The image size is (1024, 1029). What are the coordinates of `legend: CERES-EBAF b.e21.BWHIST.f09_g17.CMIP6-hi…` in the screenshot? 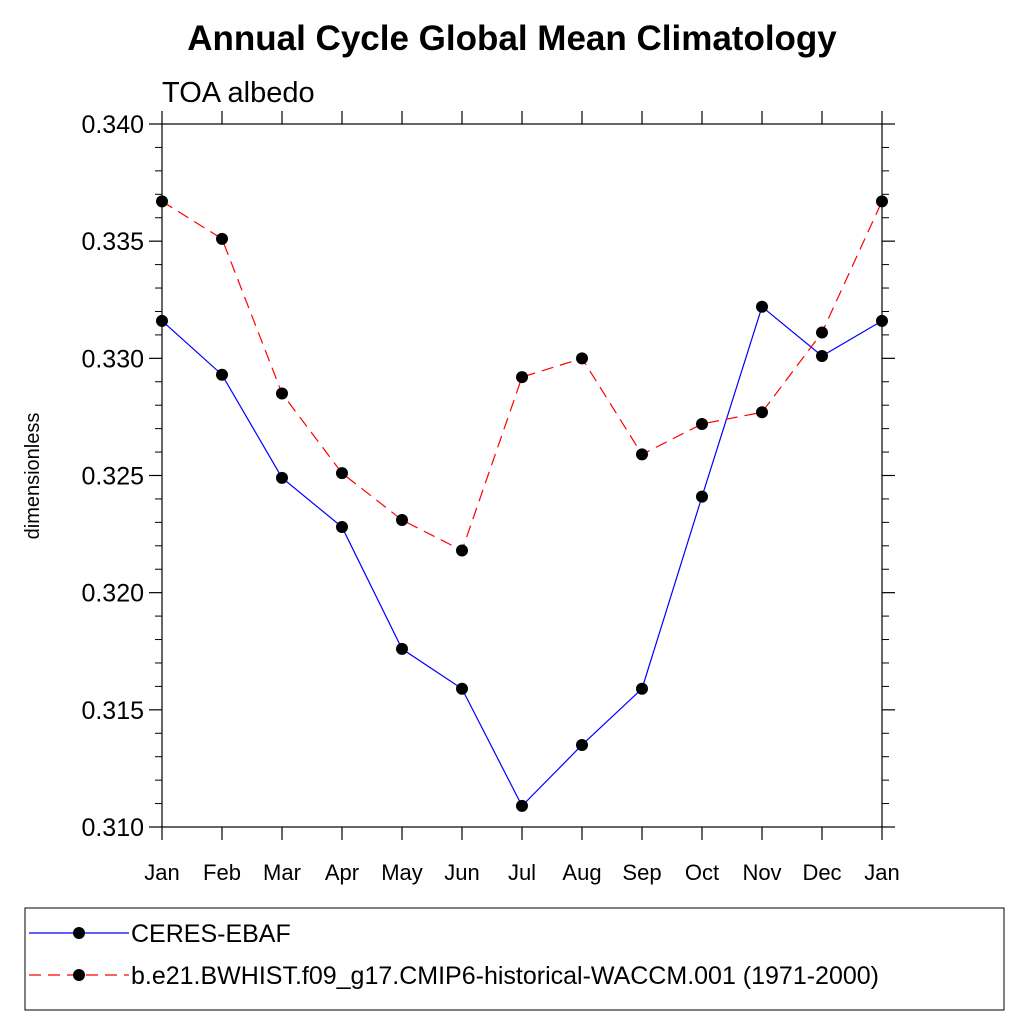 It's located at (514, 959).